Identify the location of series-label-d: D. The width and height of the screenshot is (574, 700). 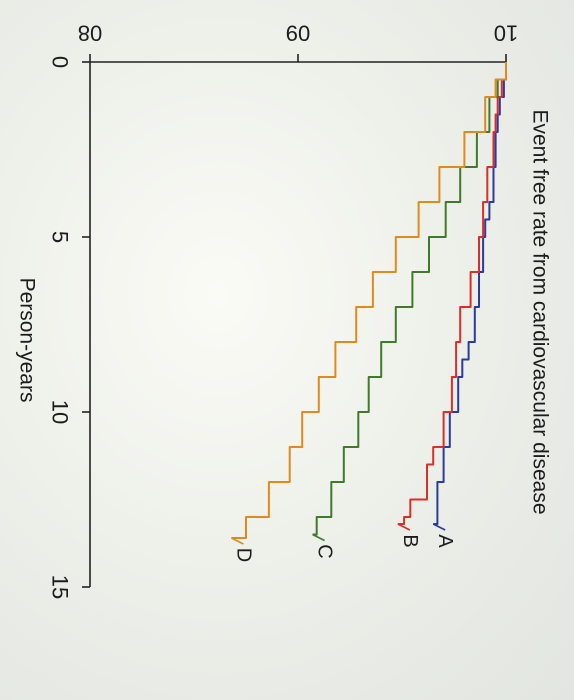
(243, 555).